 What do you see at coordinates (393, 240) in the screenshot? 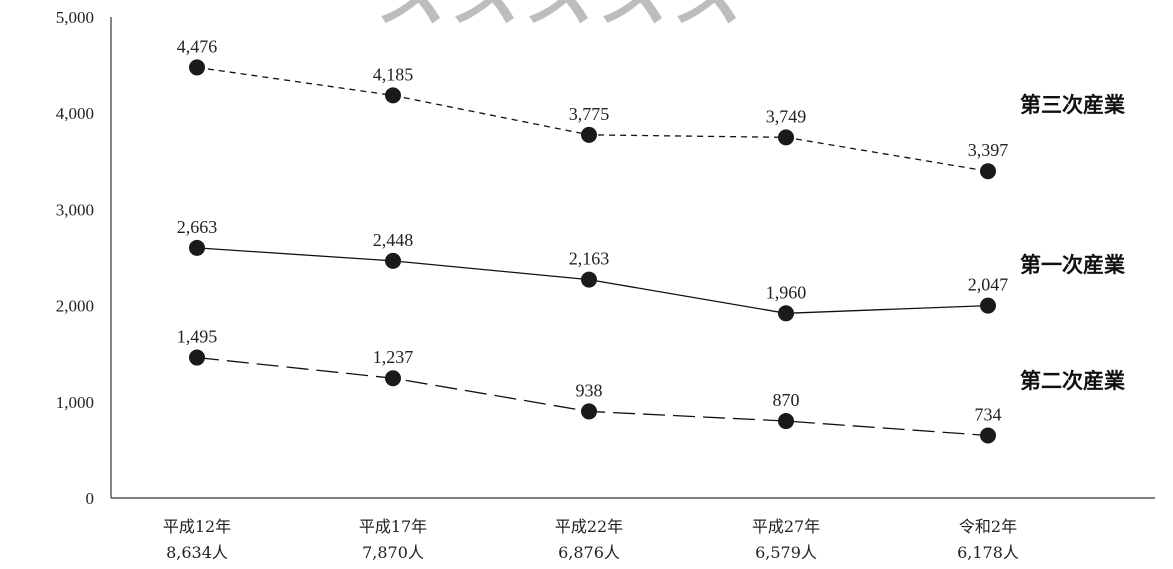
I see `data-label: 2,448` at bounding box center [393, 240].